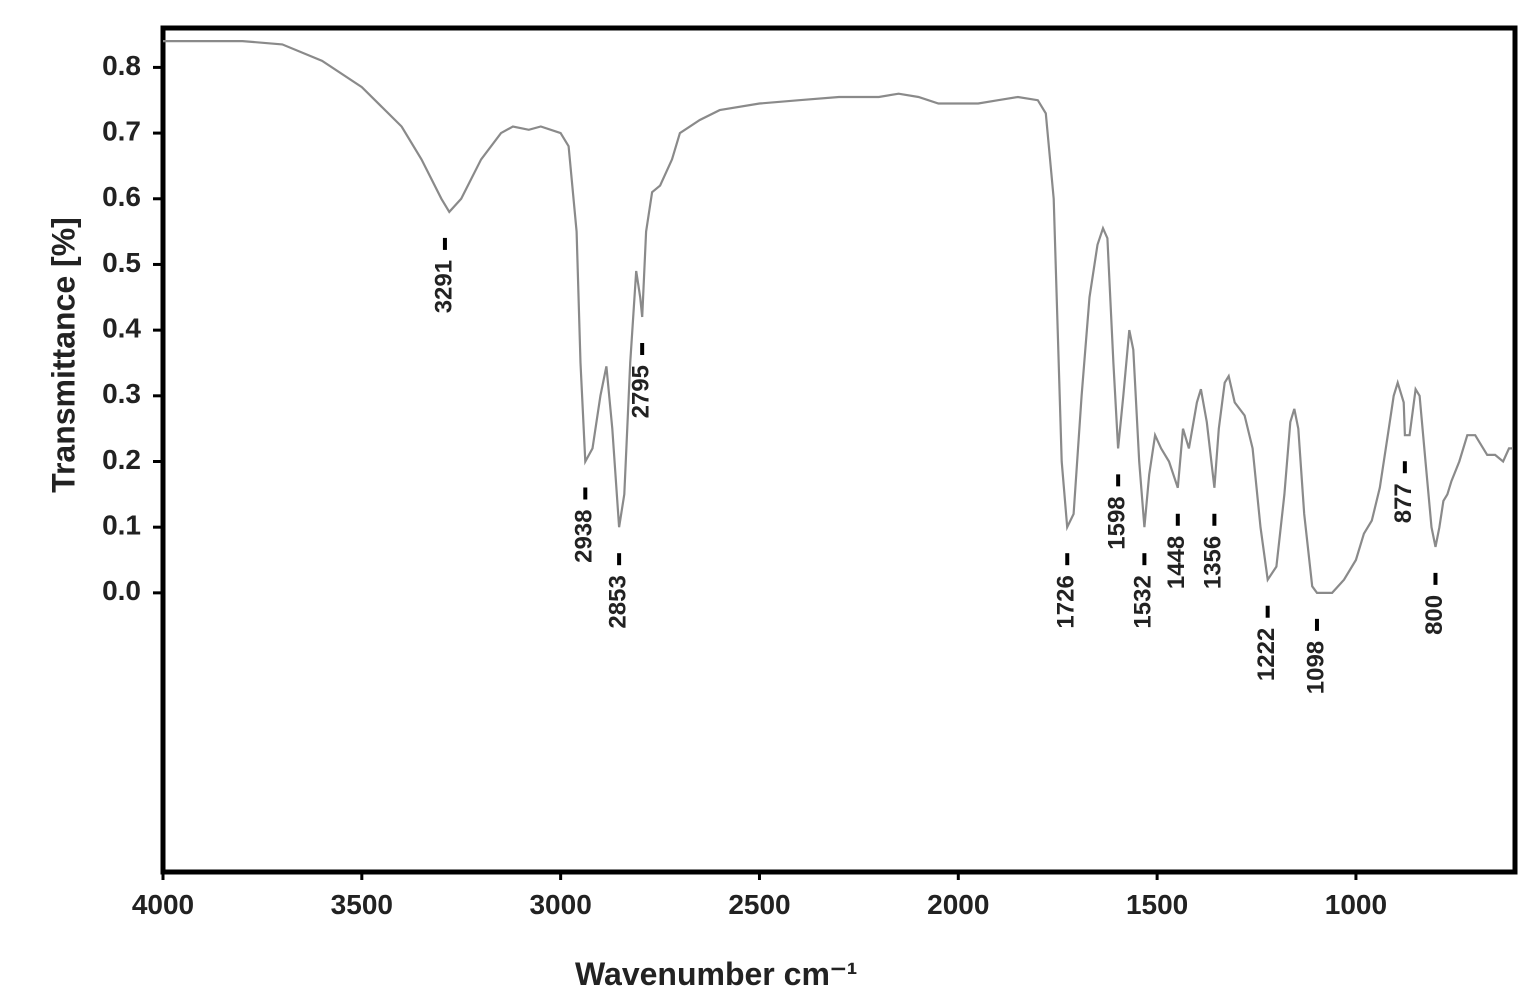 The width and height of the screenshot is (1537, 1001). I want to click on x-tick-label: 3000, so click(560, 904).